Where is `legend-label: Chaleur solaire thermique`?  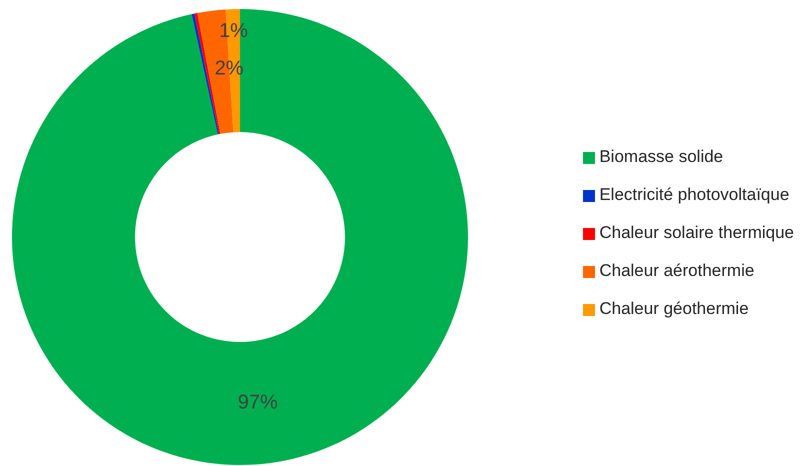
legend-label: Chaleur solaire thermique is located at coordinates (696, 232).